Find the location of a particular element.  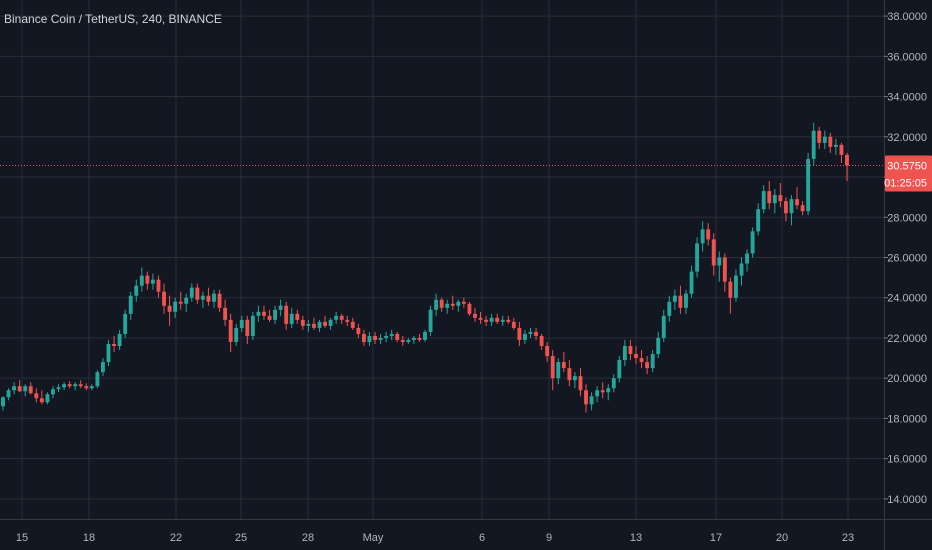

x-tick-label: 6 is located at coordinates (482, 538).